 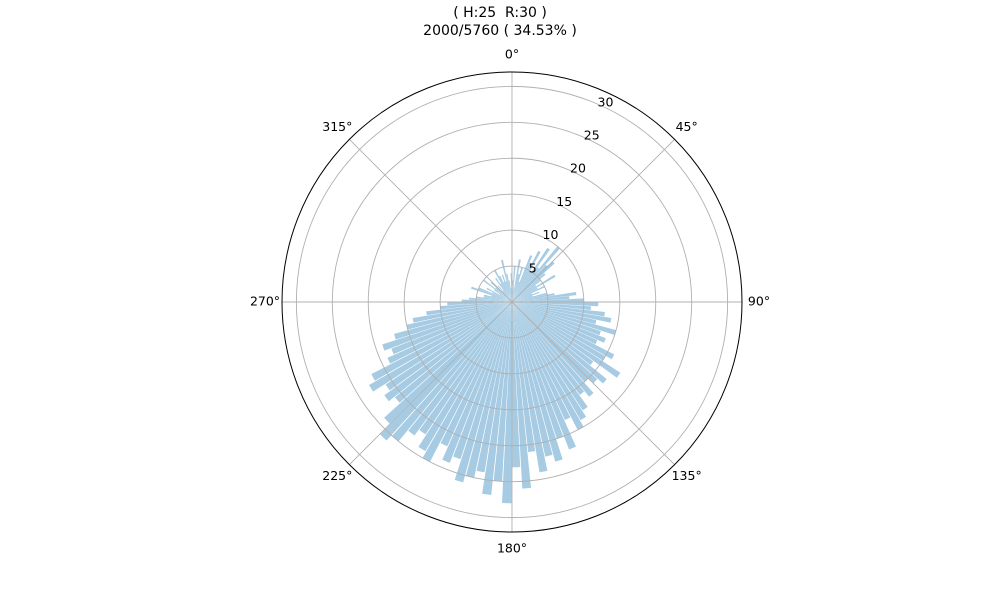 I want to click on chart-title-line-1: ( H:25 R:30 ), so click(x=500, y=13).